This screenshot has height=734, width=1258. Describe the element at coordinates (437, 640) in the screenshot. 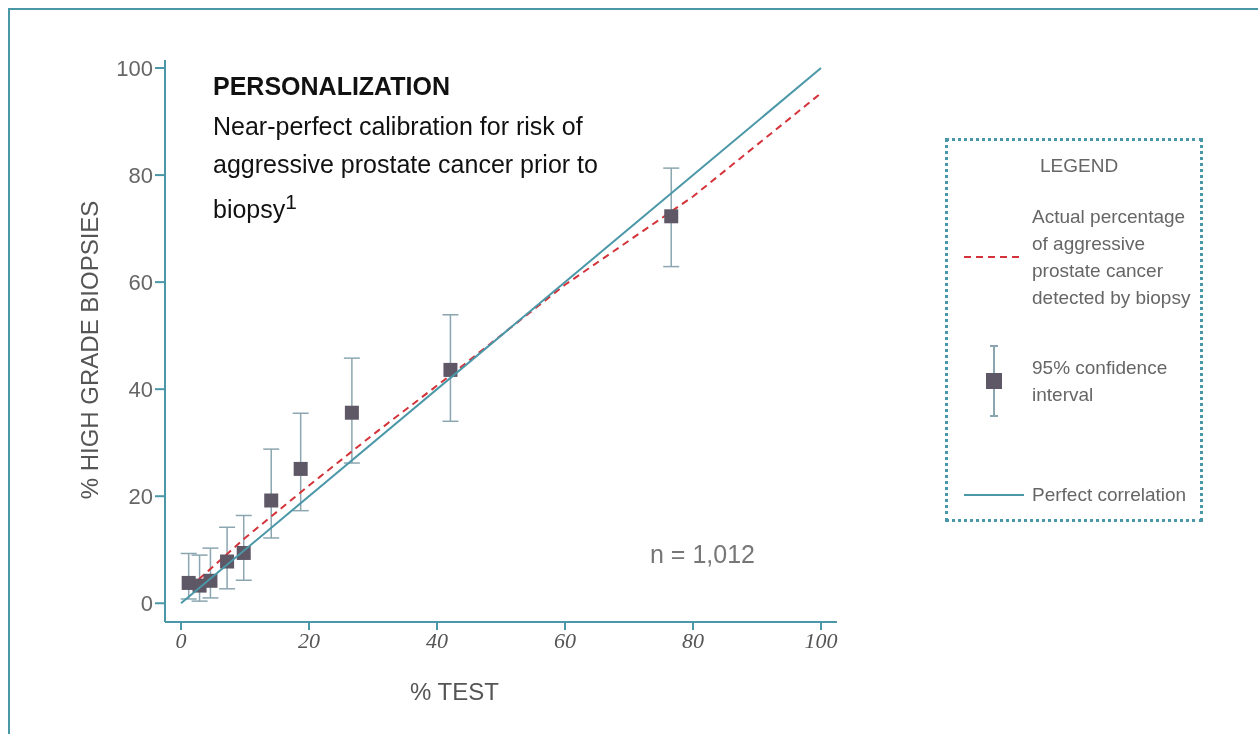

I see `x-tick-label: 40` at that location.